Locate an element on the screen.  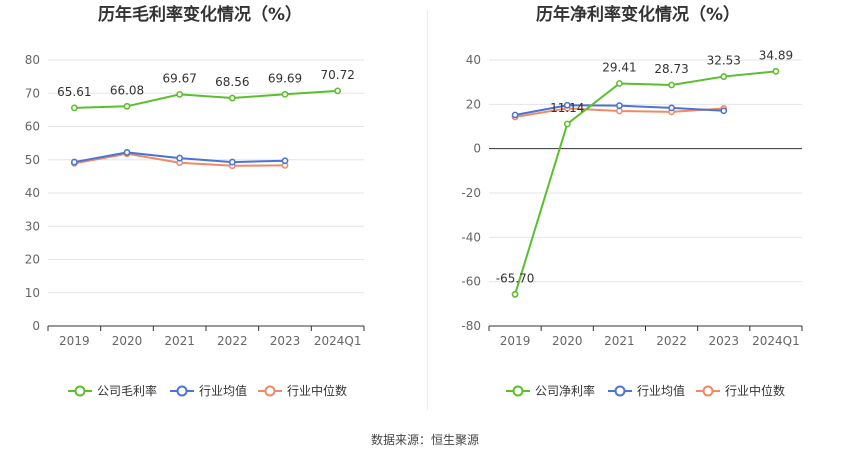
data-label: 11.14 is located at coordinates (567, 108).